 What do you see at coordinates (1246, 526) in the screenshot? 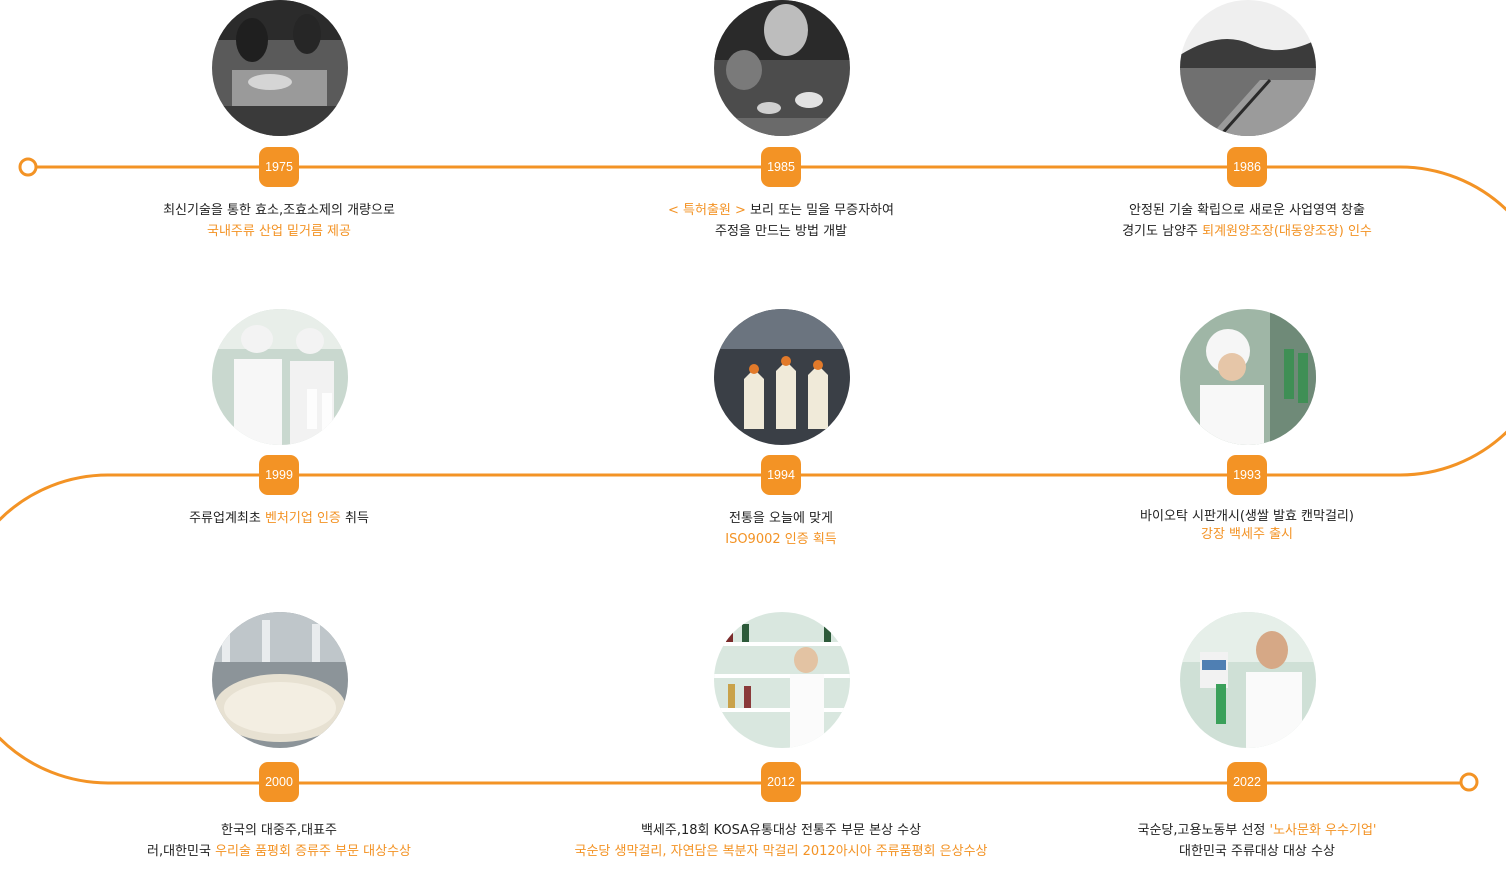
I see `milestone-caption-1993: 바이오탁 시판개시(생쌀 발효 캔막걸리) 강장 백세주 출시` at bounding box center [1246, 526].